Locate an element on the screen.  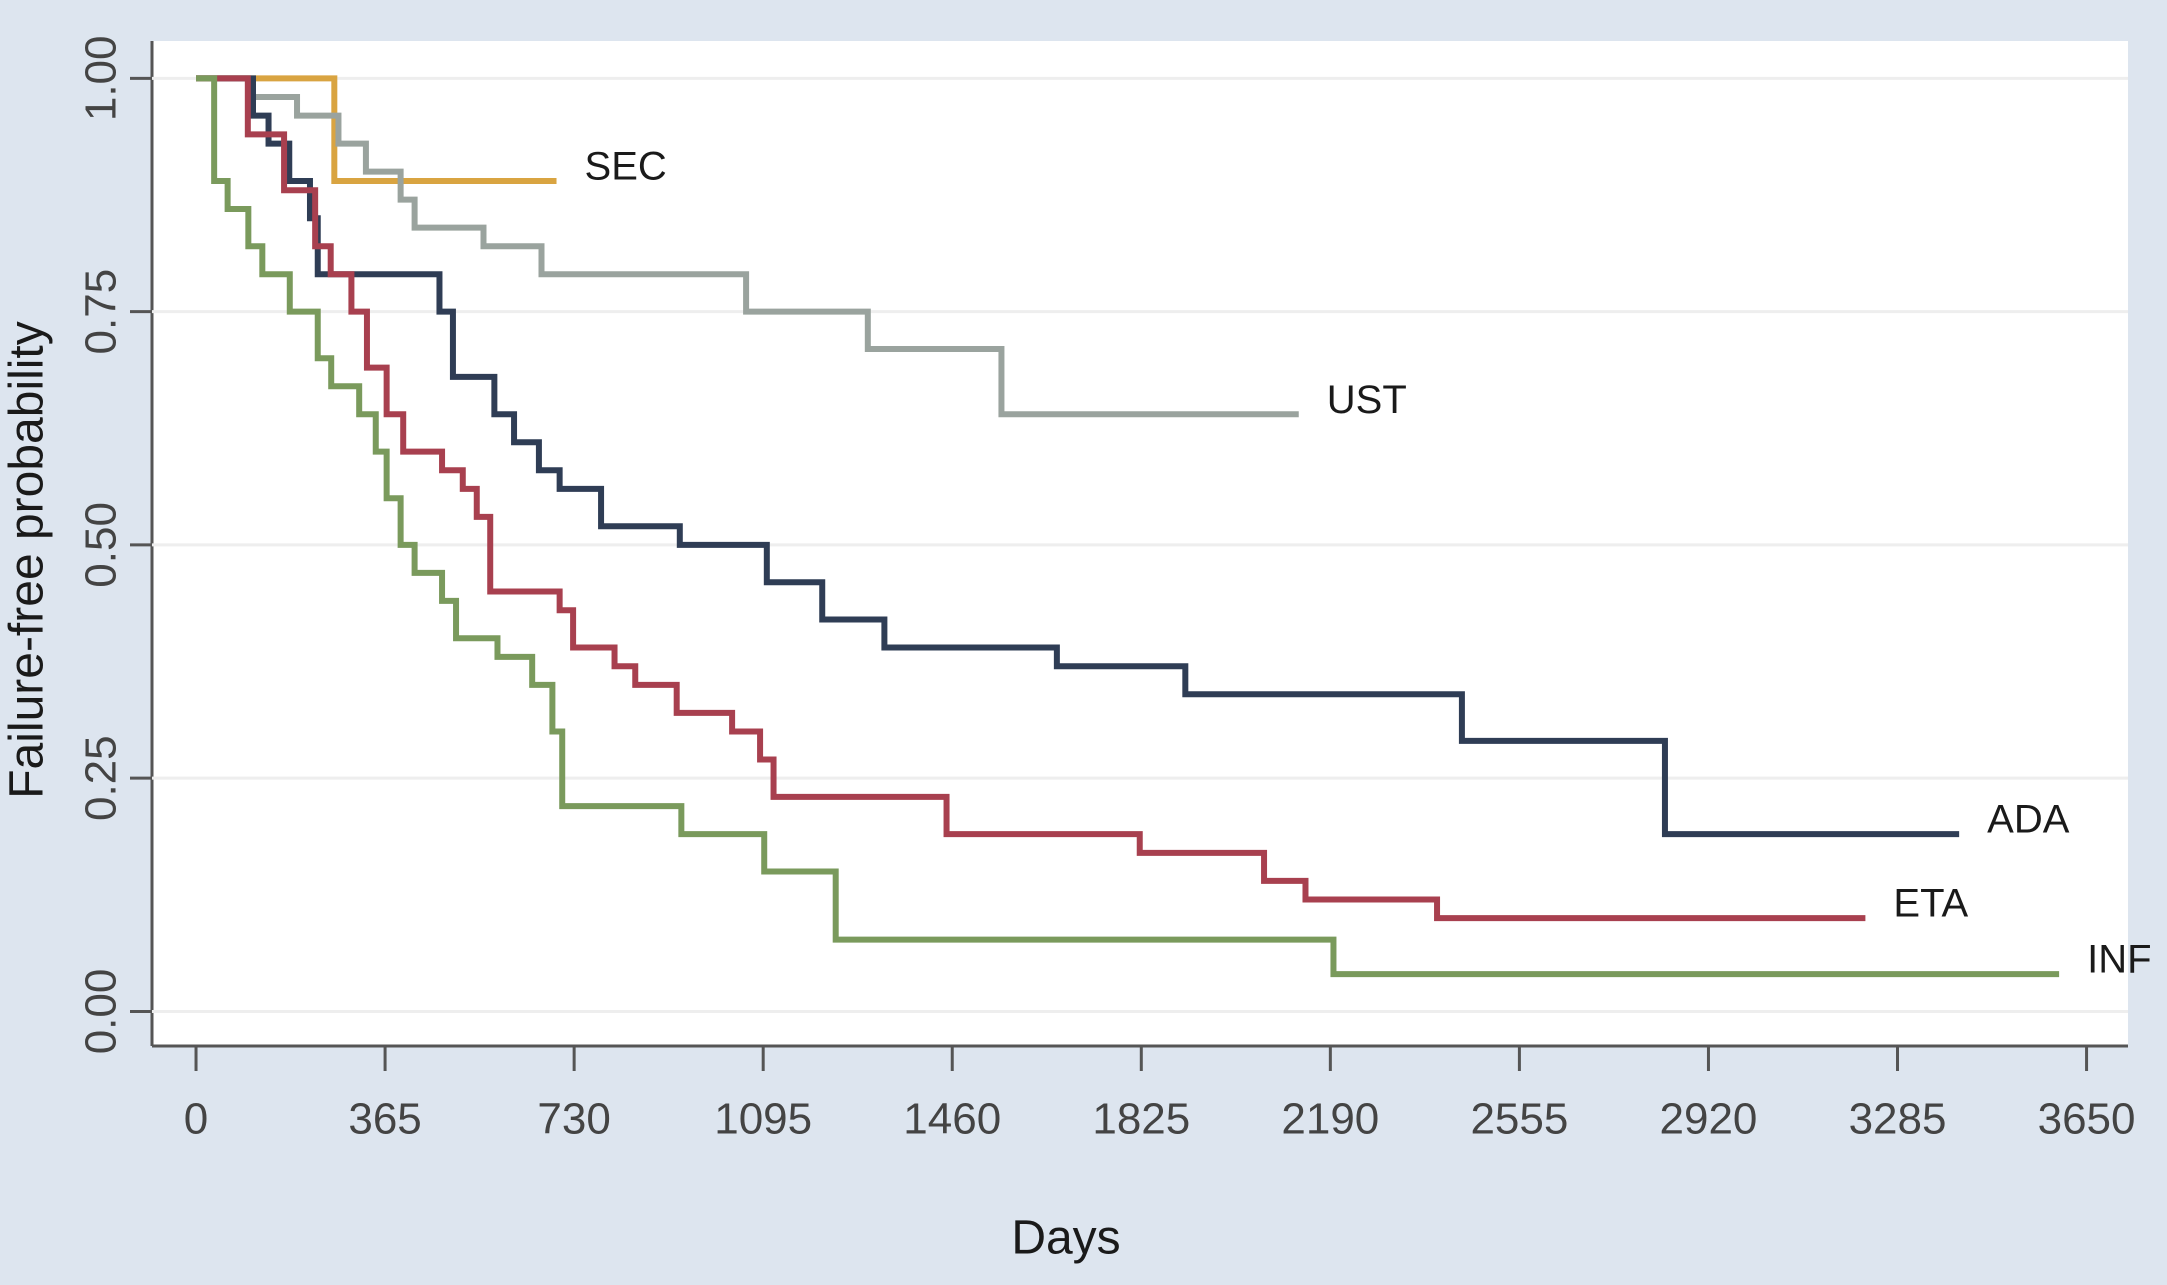
curve-label: INF is located at coordinates (2119, 960).